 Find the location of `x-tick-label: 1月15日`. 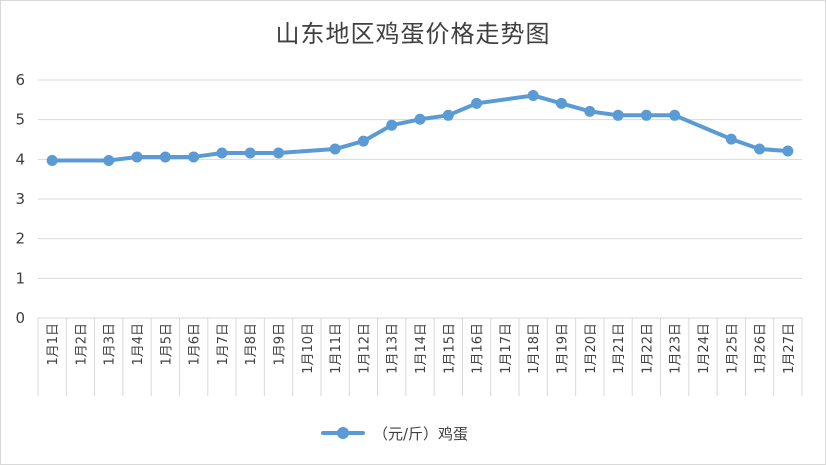

x-tick-label: 1月15日 is located at coordinates (449, 348).